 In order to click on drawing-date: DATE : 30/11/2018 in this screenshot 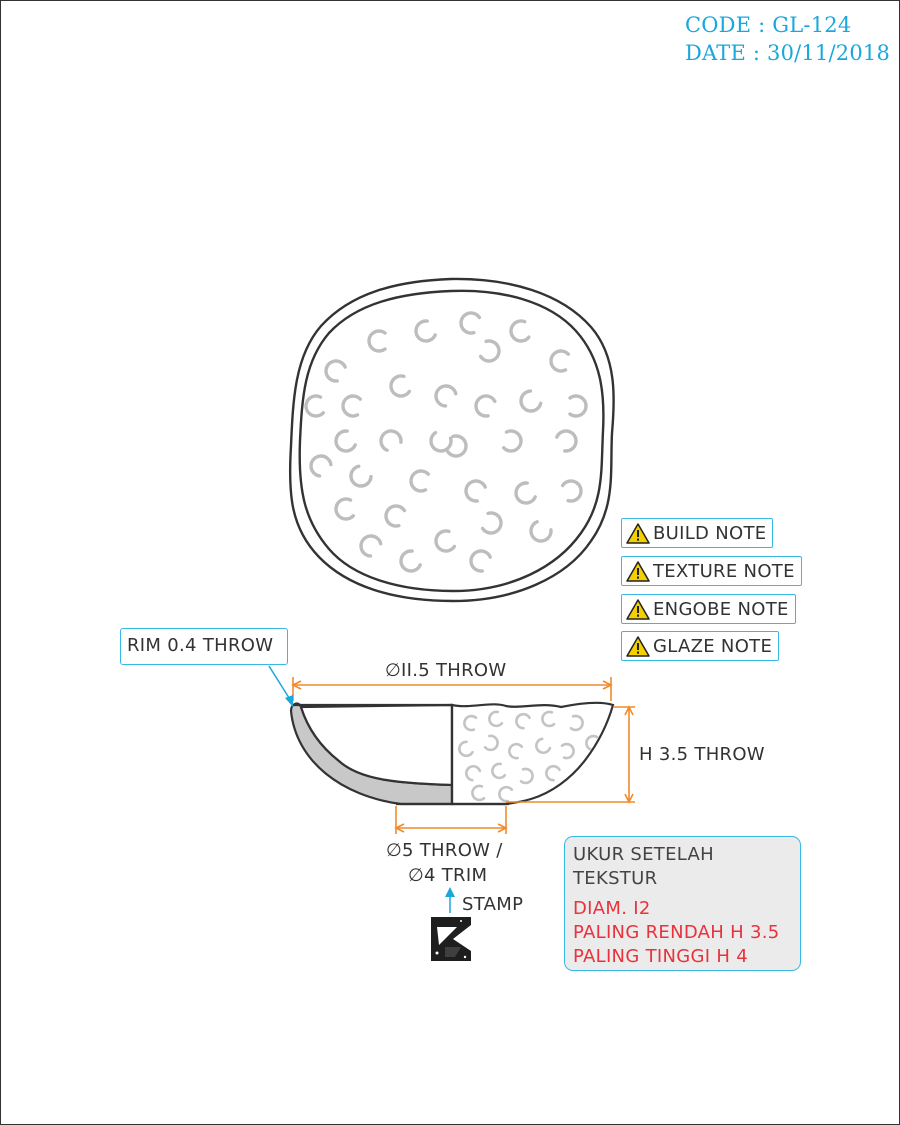, I will do `click(788, 53)`.